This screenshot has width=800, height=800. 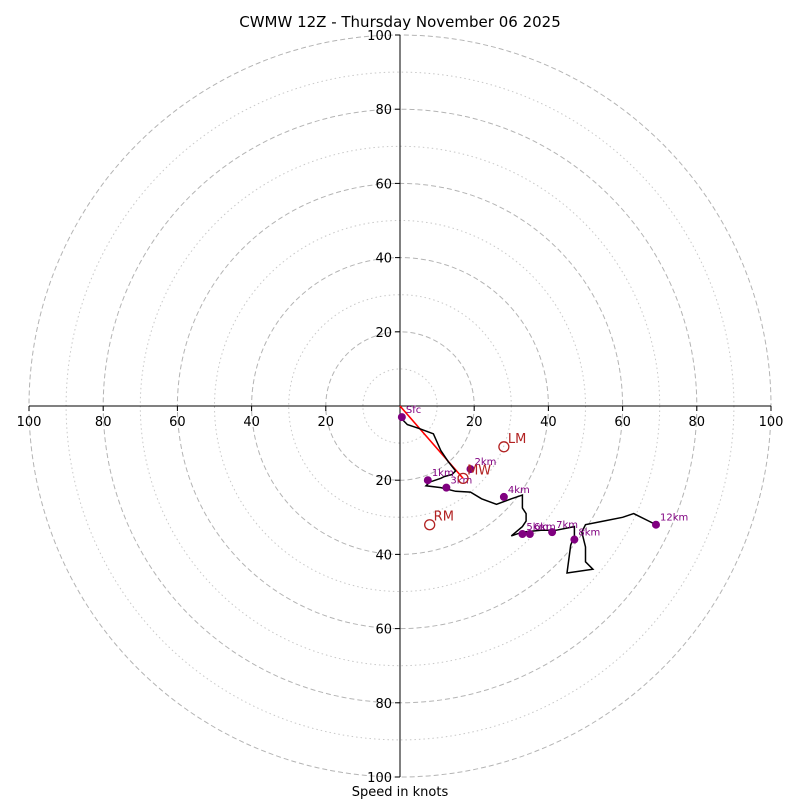 I want to click on height-label-1km: 1km, so click(x=443, y=473).